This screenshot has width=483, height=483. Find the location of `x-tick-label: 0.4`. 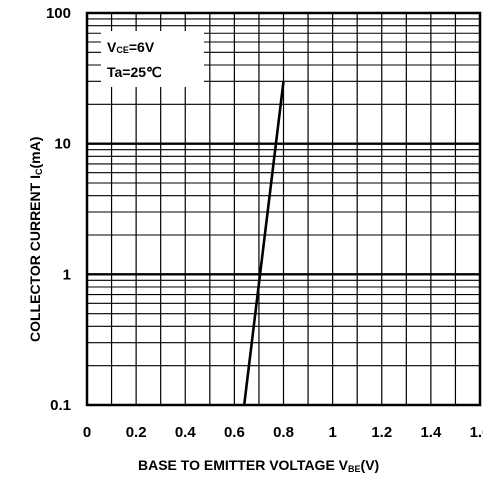

x-tick-label: 0.4 is located at coordinates (186, 432).